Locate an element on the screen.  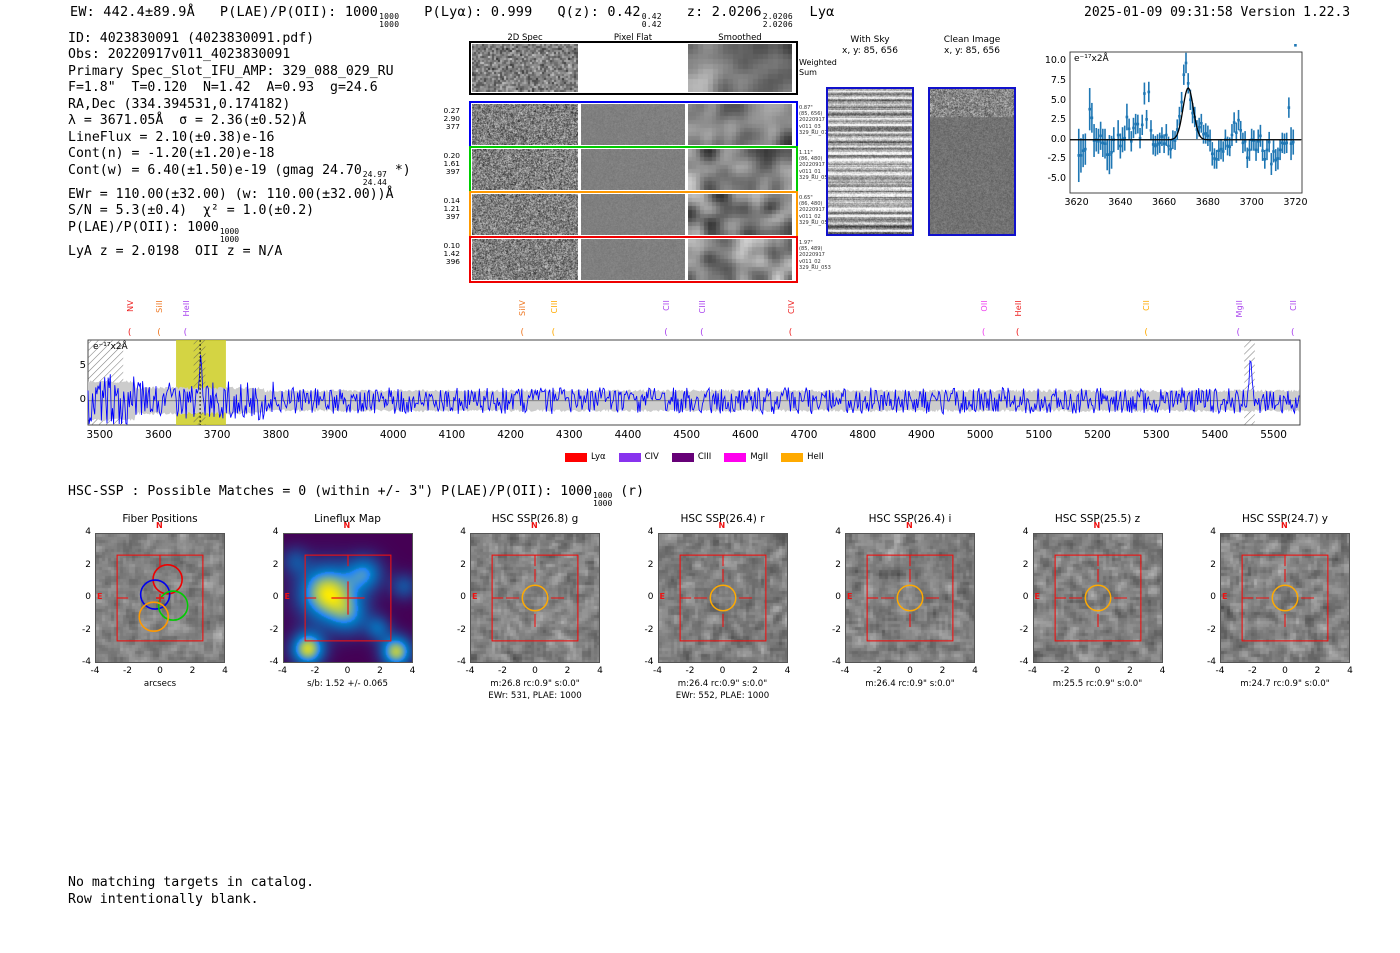
spec2d-weighted-sum-box is located at coordinates (633, 68).